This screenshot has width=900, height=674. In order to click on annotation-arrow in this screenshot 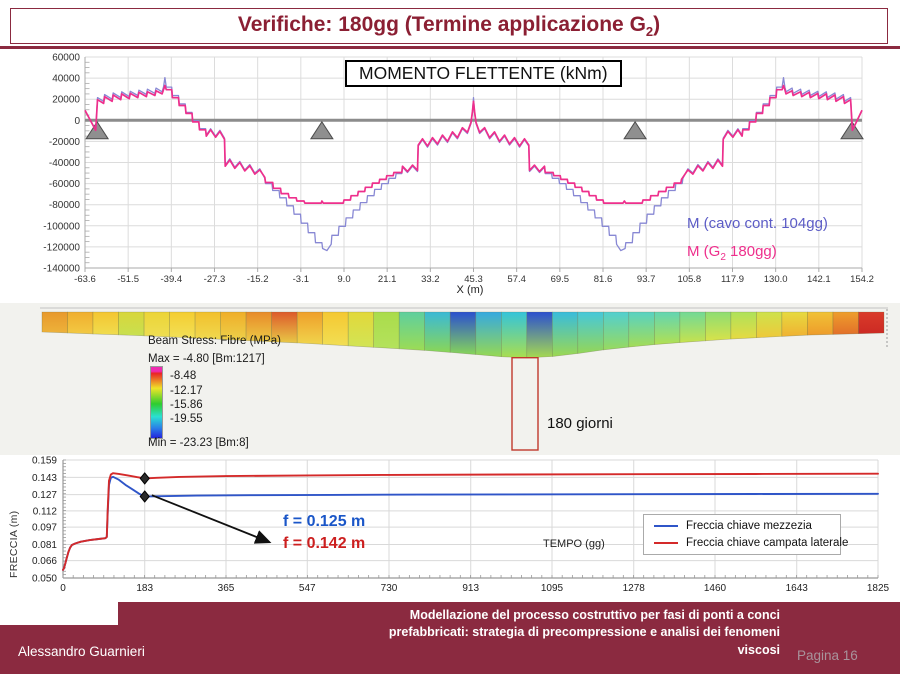, I will do `click(211, 519)`.